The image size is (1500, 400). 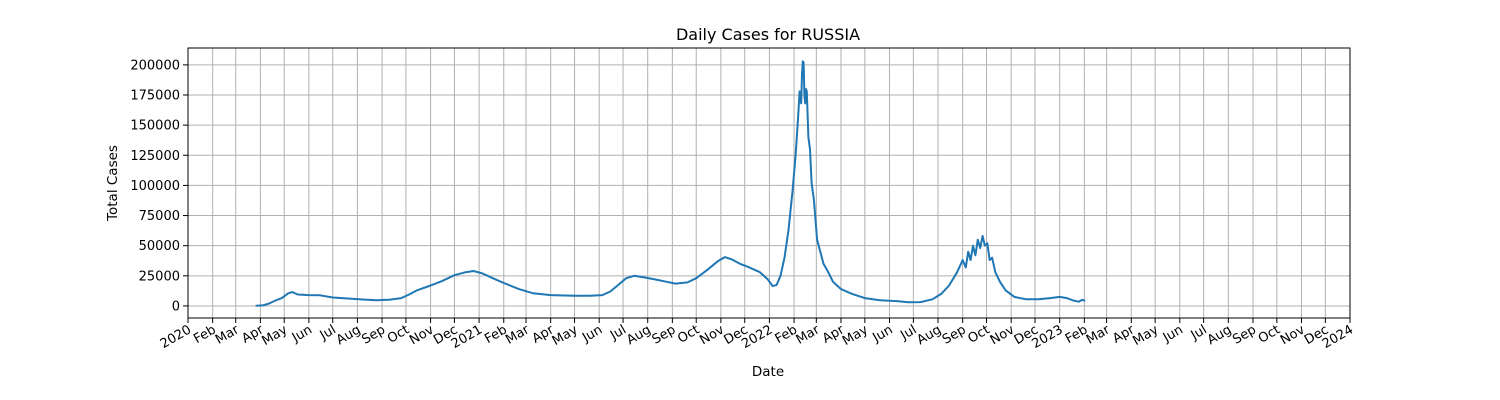 I want to click on chart-title: Daily Cases for RUSSIA, so click(x=768, y=34).